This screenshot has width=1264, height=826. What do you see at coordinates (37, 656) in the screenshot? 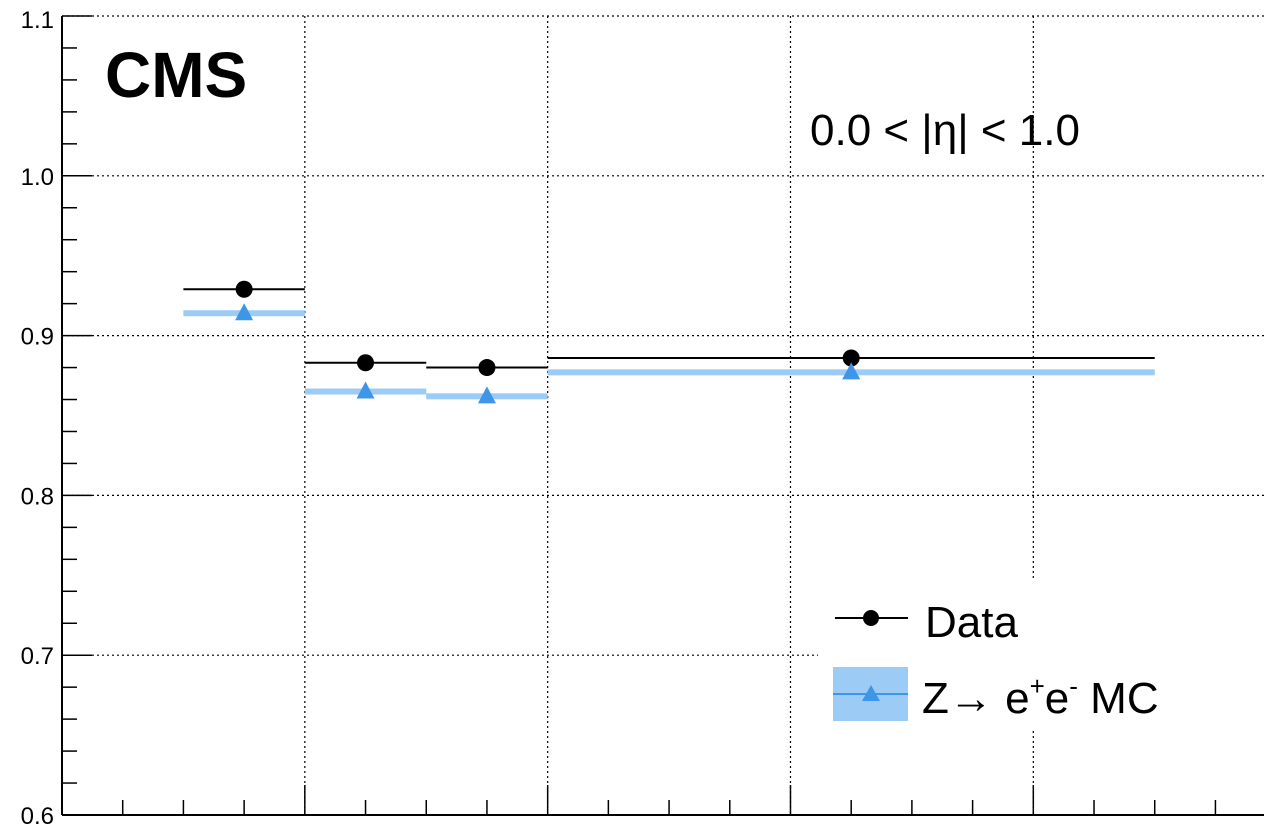
I see `y-tick-label-0.7: 0.7` at bounding box center [37, 656].